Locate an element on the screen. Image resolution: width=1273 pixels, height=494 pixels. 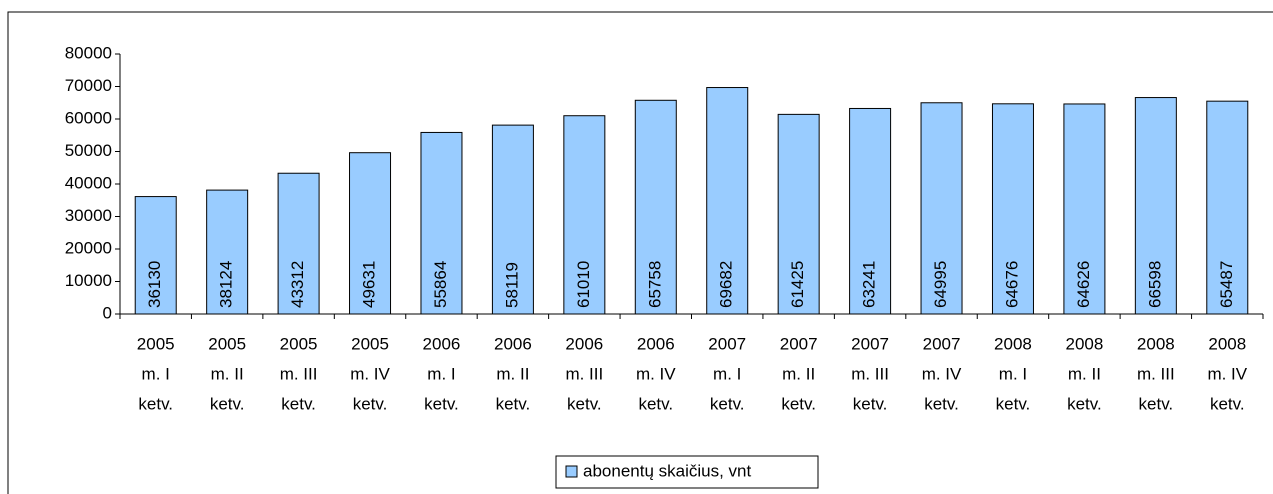
legend-box is located at coordinates (687, 472).